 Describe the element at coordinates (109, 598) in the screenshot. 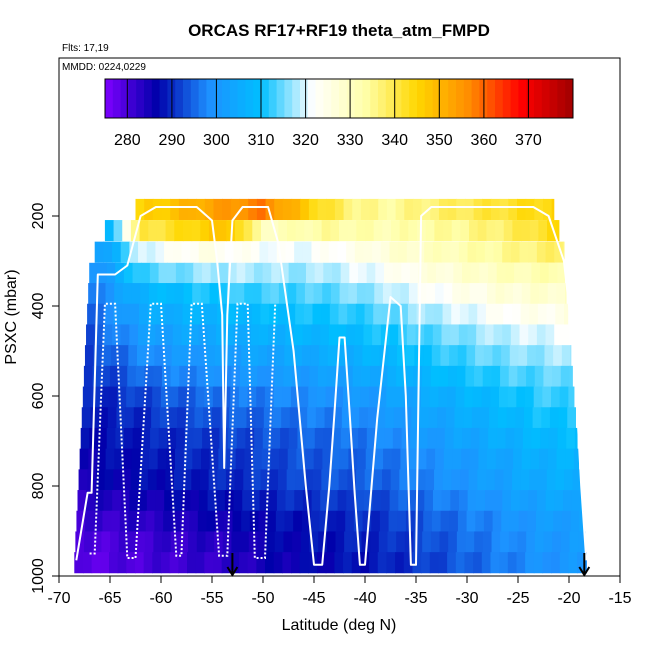

I see `x-tick-label: -65` at that location.